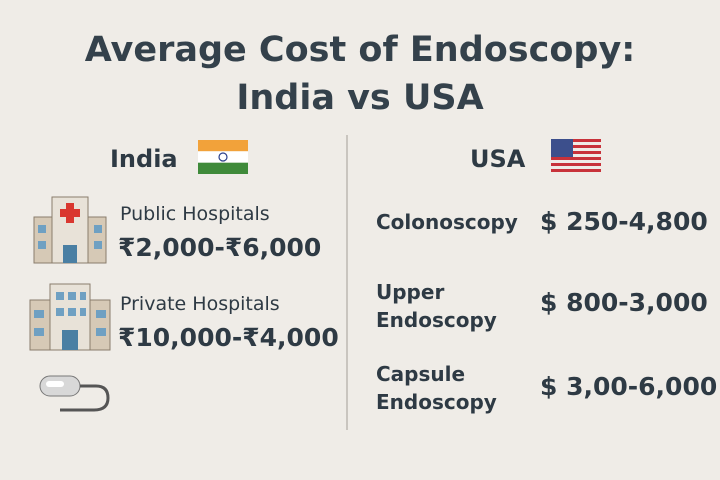 This screenshot has width=720, height=480. Describe the element at coordinates (447, 222) in the screenshot. I see `item-label: Colonoscopy` at that location.